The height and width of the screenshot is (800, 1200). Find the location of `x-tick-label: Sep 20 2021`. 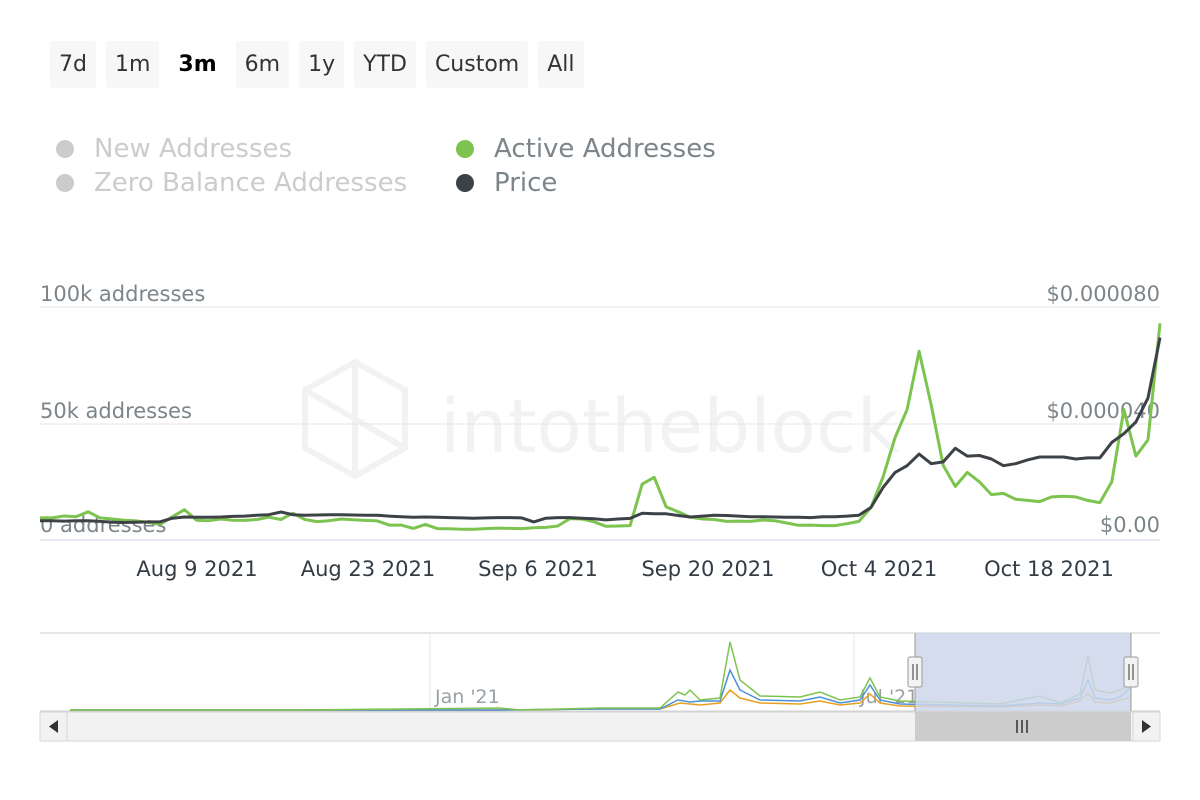

x-tick-label: Sep 20 2021 is located at coordinates (707, 569).